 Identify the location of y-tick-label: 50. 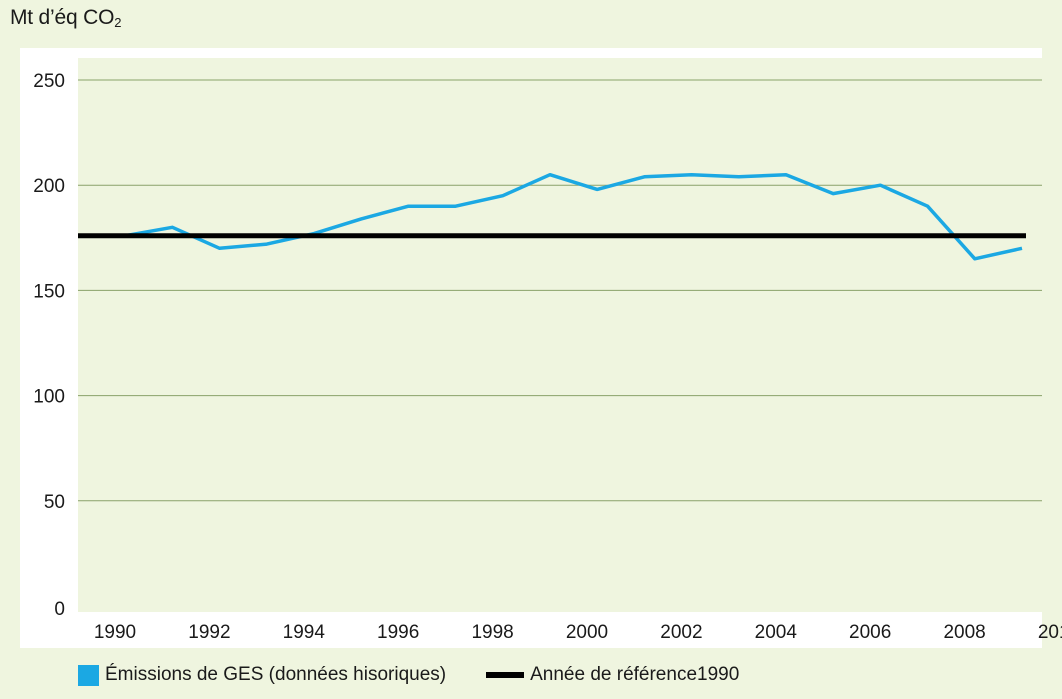
(54, 502).